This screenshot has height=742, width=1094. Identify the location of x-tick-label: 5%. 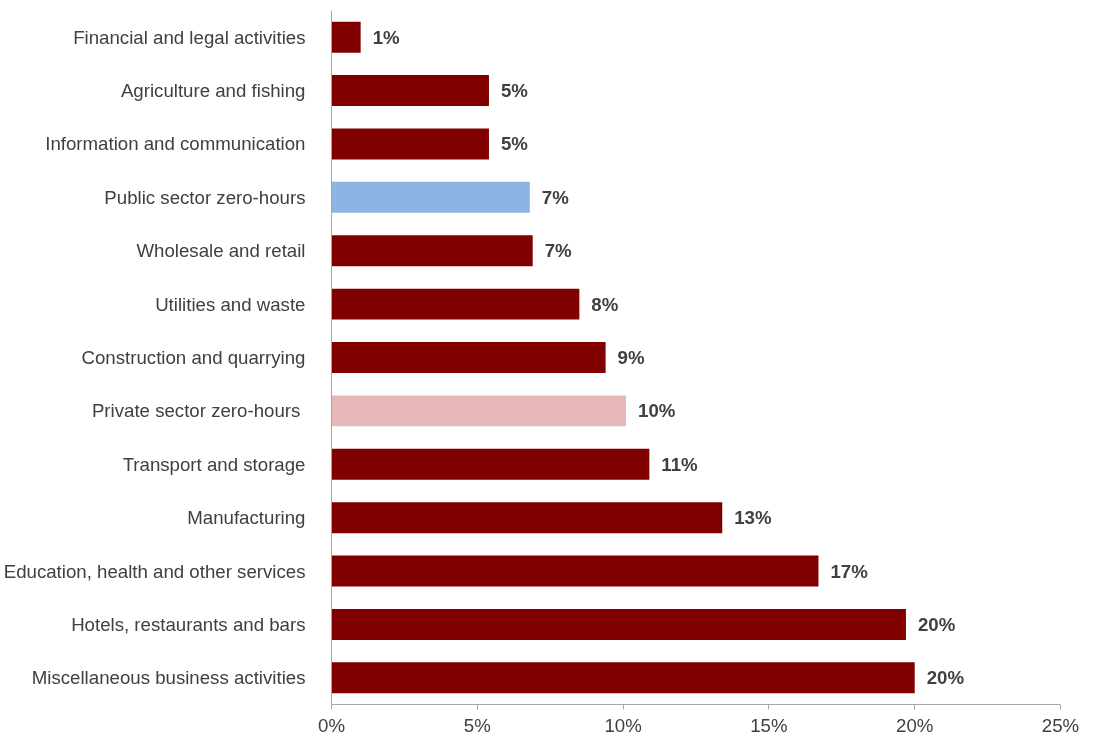
(477, 725).